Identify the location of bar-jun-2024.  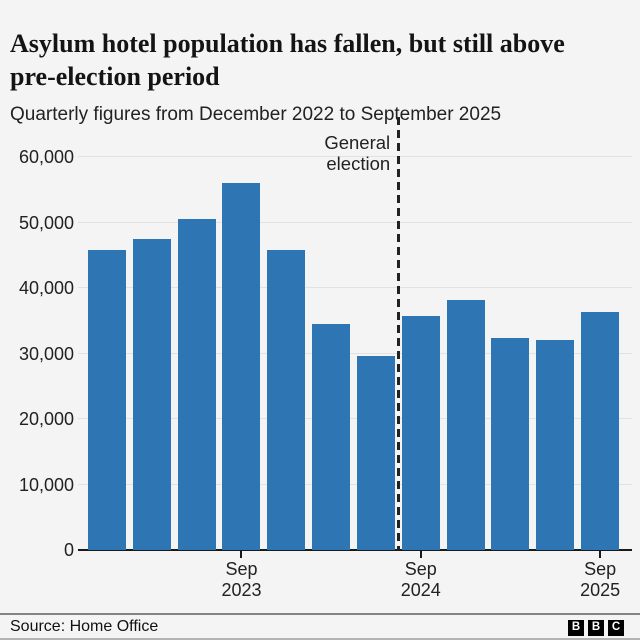
(375, 453).